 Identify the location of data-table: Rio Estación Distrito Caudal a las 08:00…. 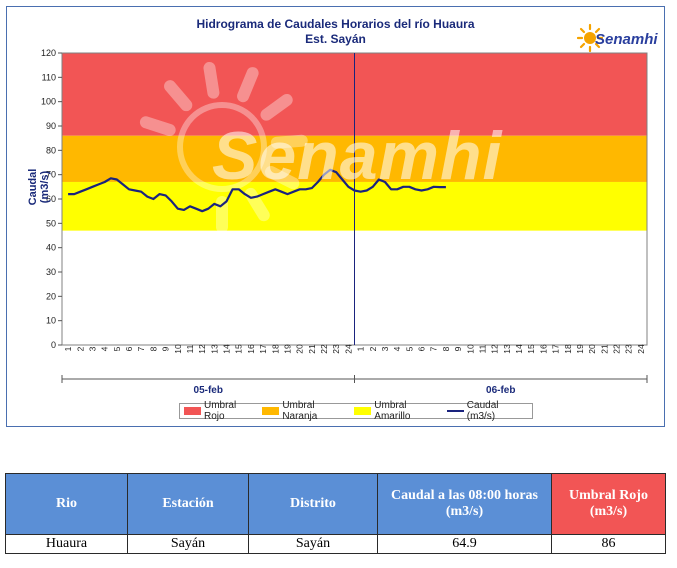
(335, 513).